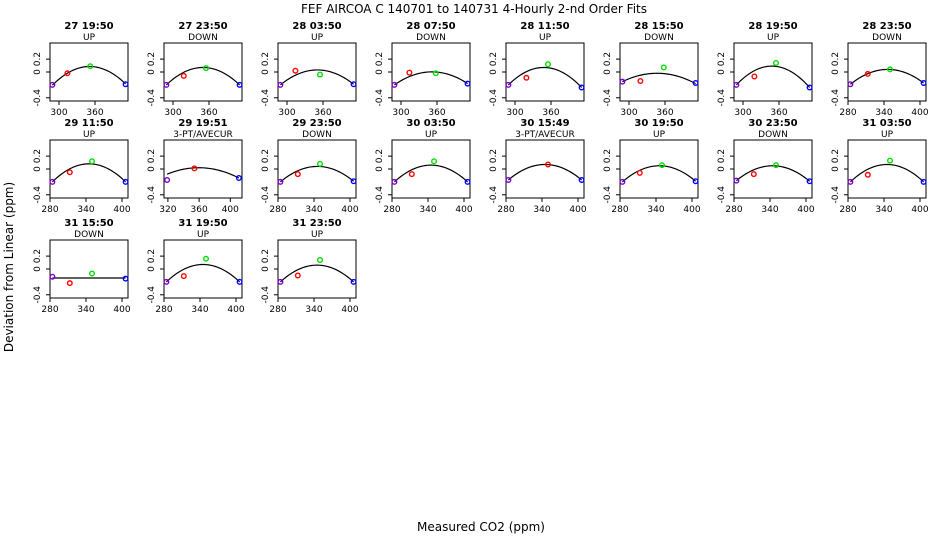  Describe the element at coordinates (88, 223) in the screenshot. I see `panel-title: 31 15:50` at that location.